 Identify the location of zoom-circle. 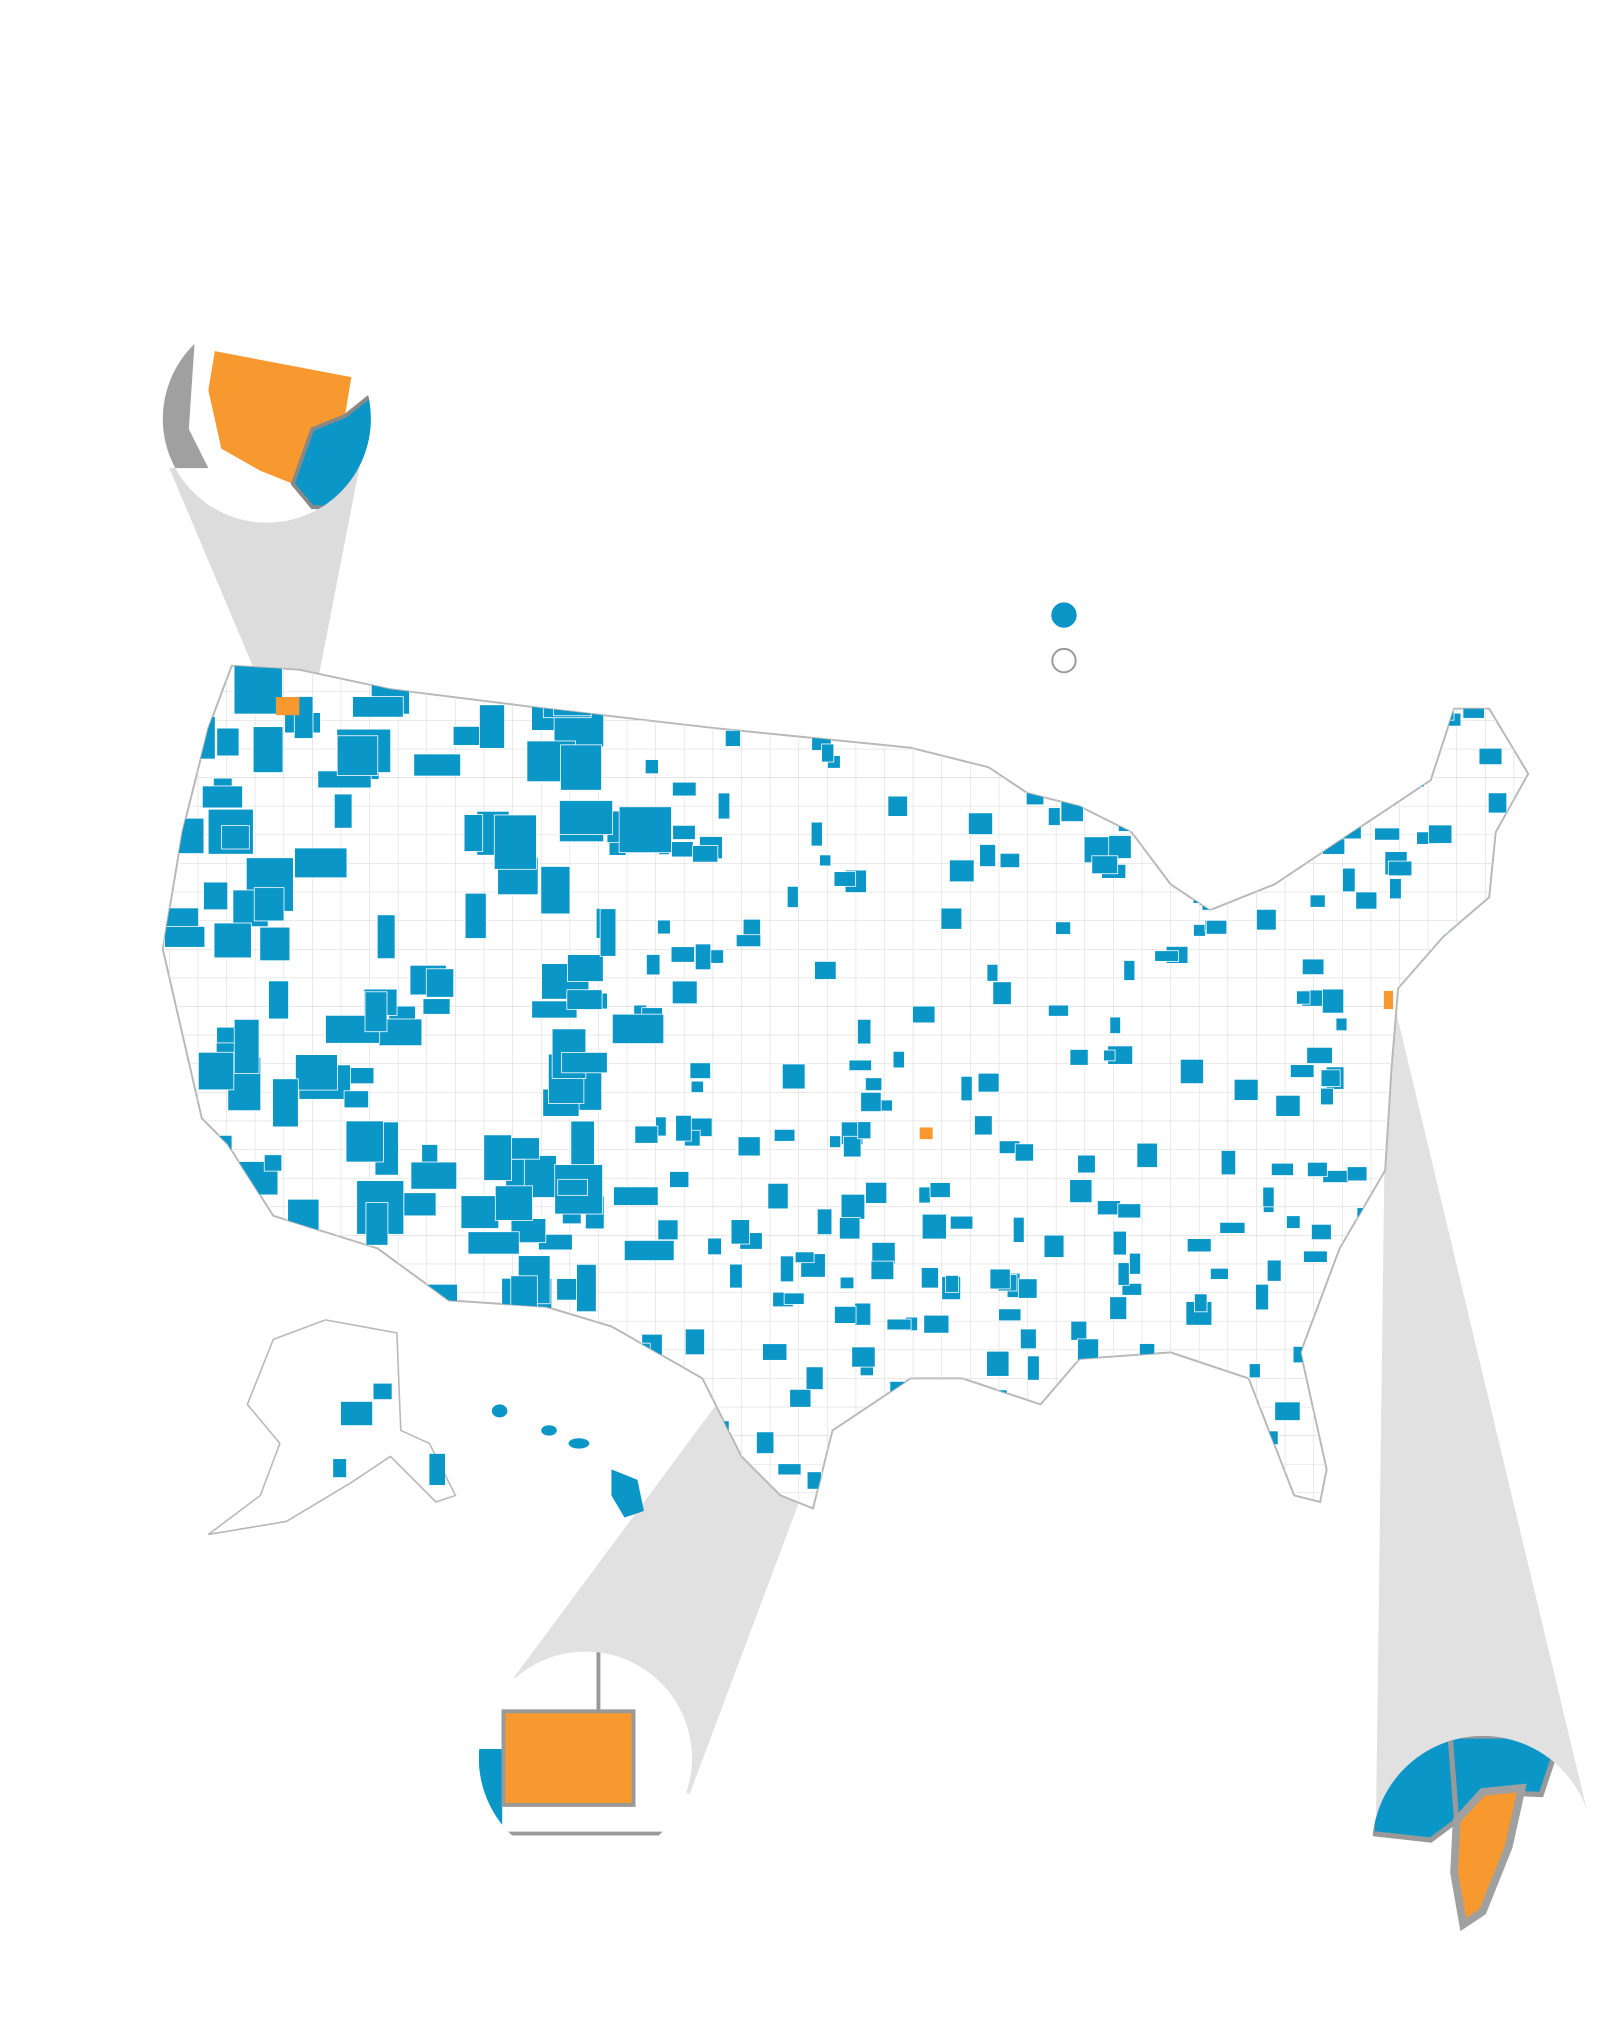
(585, 1758).